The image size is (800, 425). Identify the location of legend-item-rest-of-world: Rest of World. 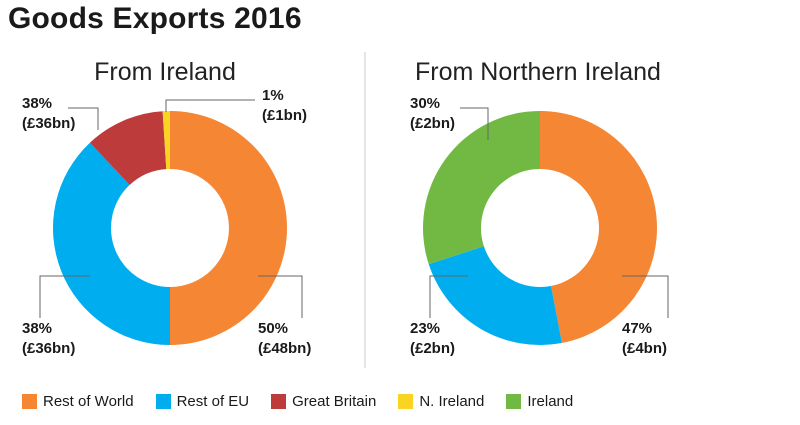
(78, 401).